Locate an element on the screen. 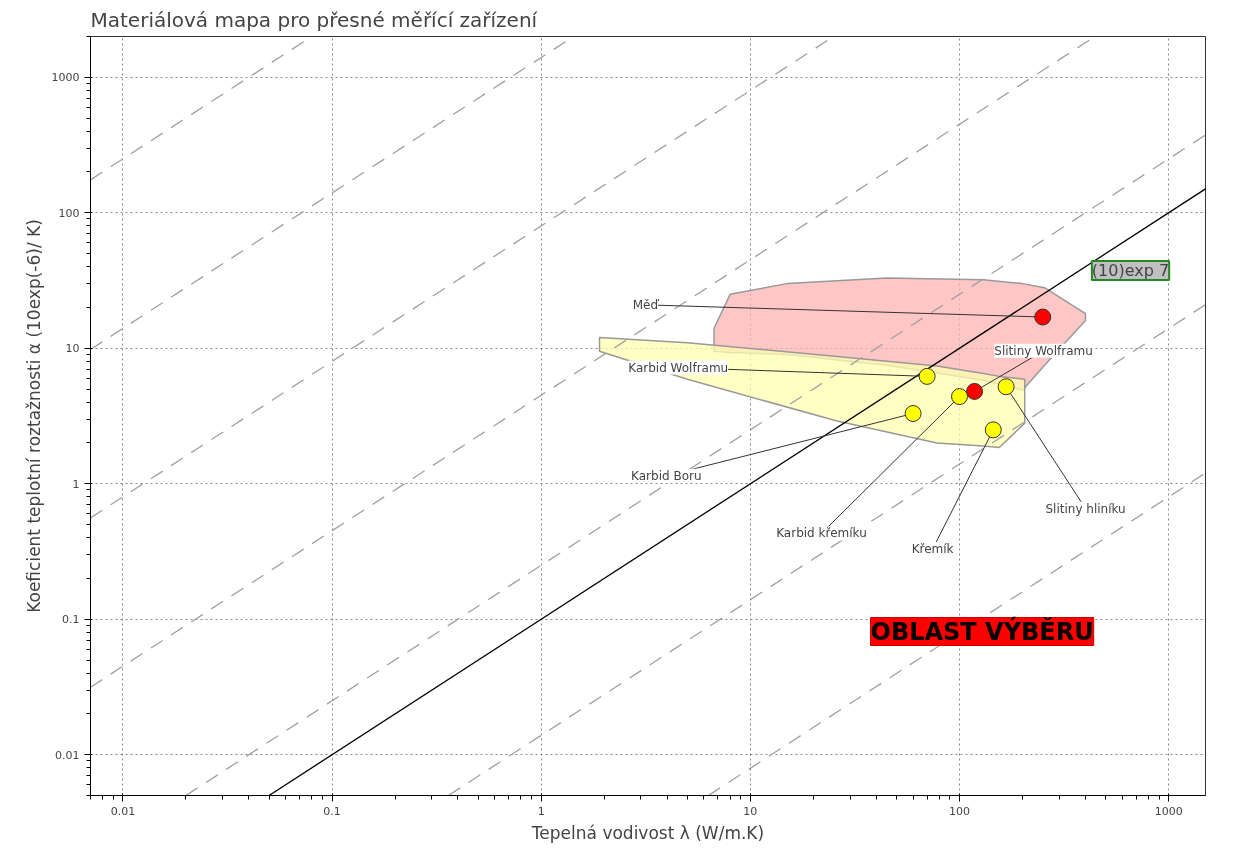 This screenshot has height=856, width=1234. x-tick-label: 0.01 is located at coordinates (123, 811).